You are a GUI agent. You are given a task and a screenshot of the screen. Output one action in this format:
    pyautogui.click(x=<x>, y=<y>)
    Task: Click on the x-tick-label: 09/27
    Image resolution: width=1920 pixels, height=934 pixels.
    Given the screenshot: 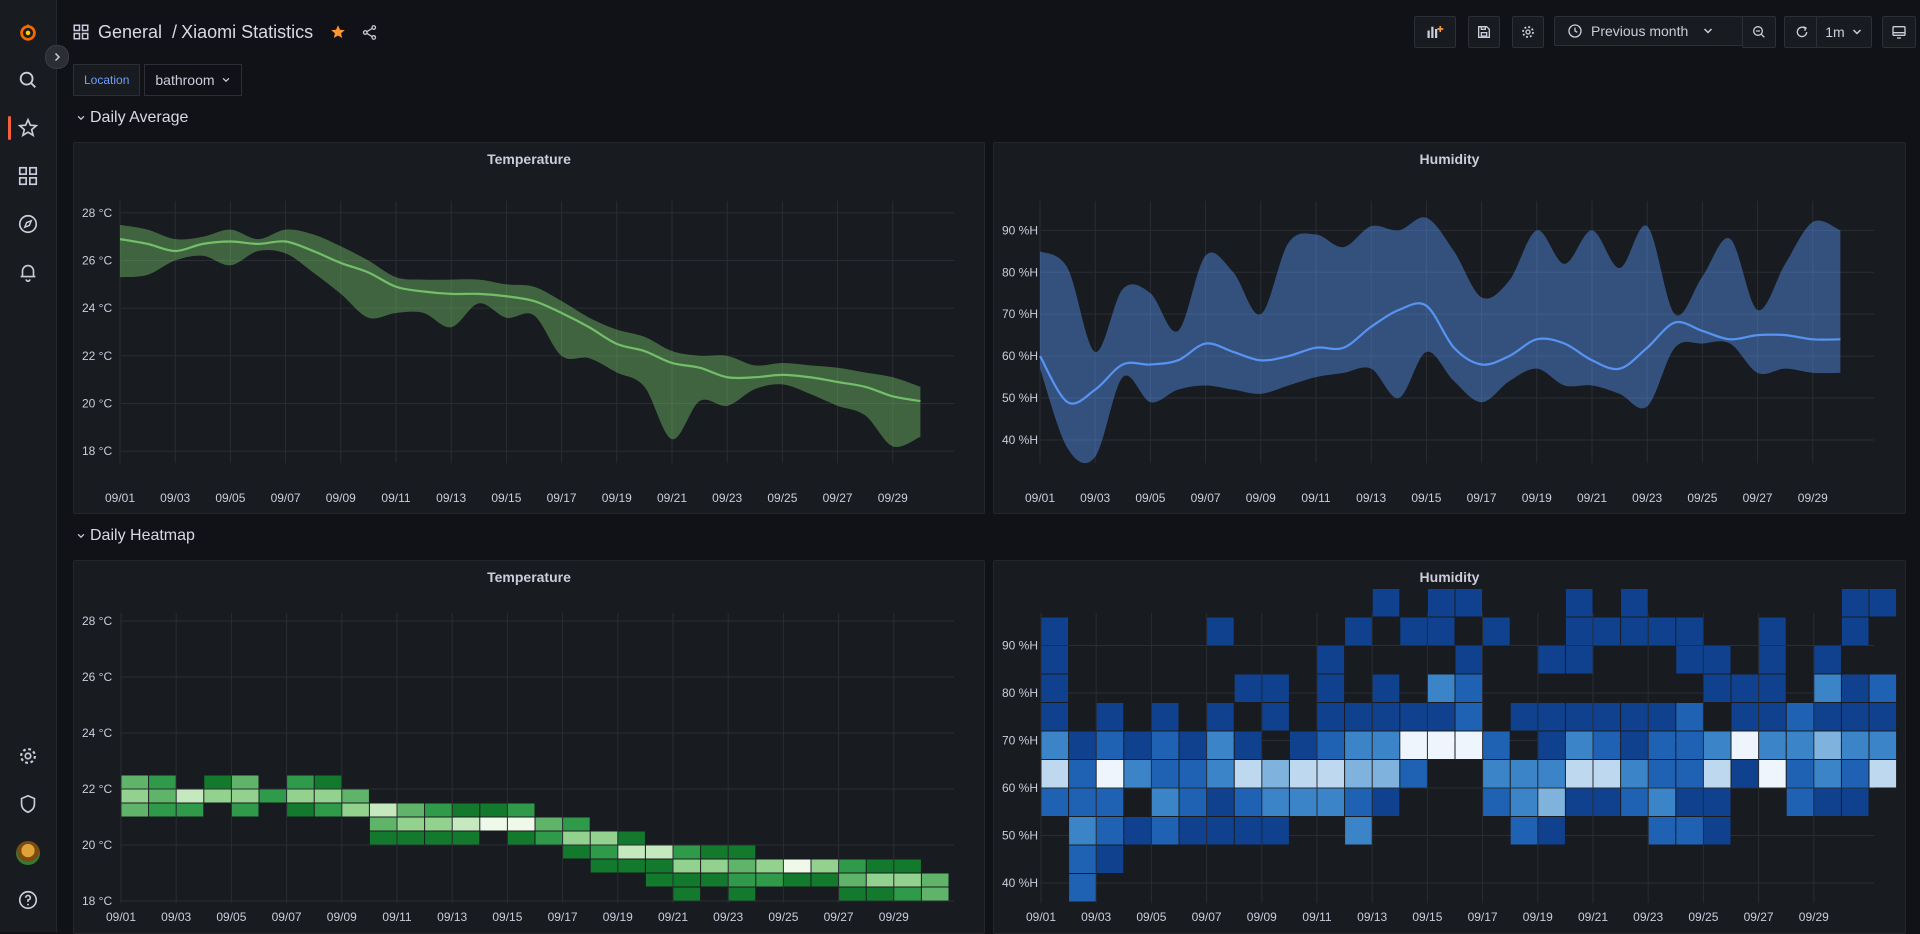 What is the action you would take?
    pyautogui.click(x=1759, y=917)
    